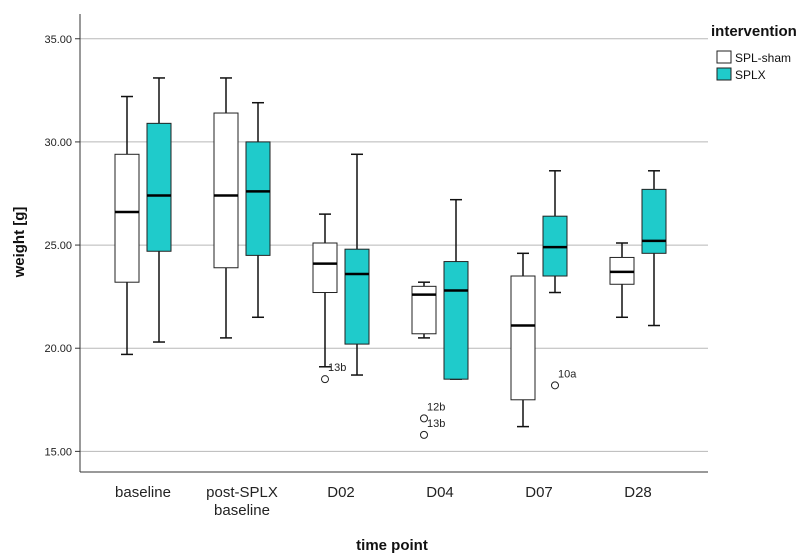  Describe the element at coordinates (724, 57) in the screenshot. I see `legend-swatch-spl-sham` at that location.